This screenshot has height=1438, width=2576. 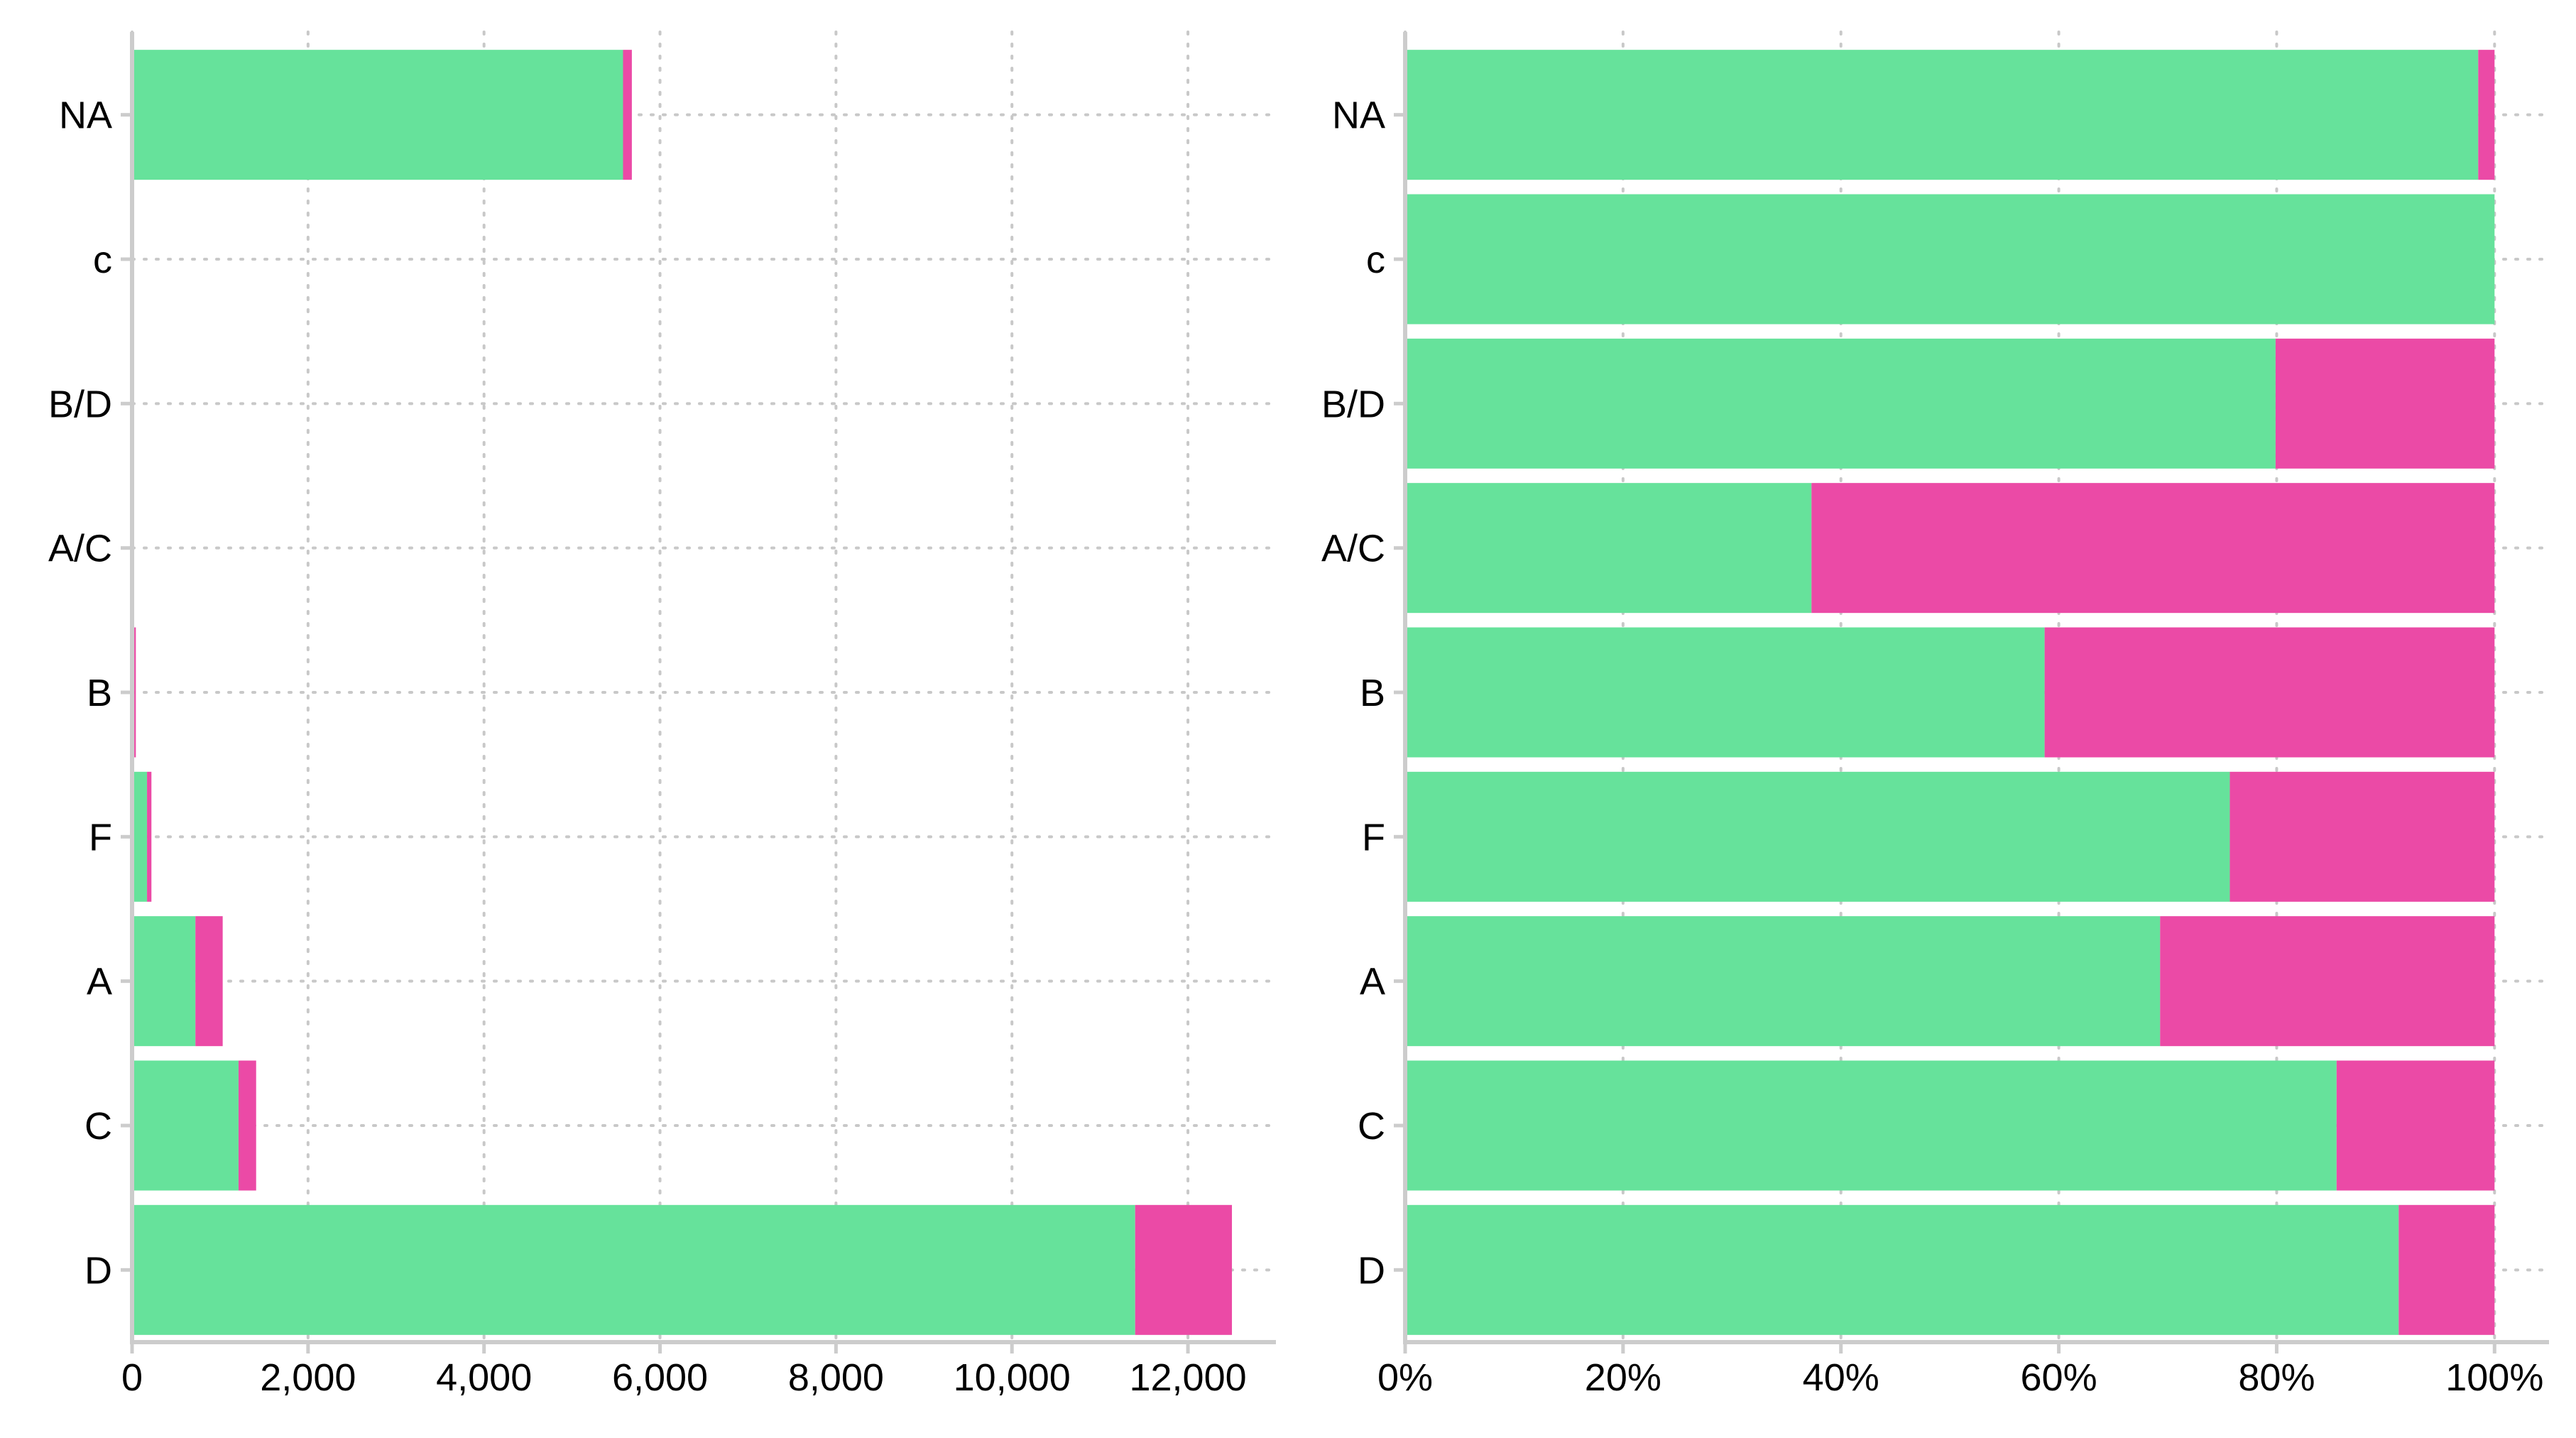 I want to click on x-tick-label: 100%, so click(x=2494, y=1377).